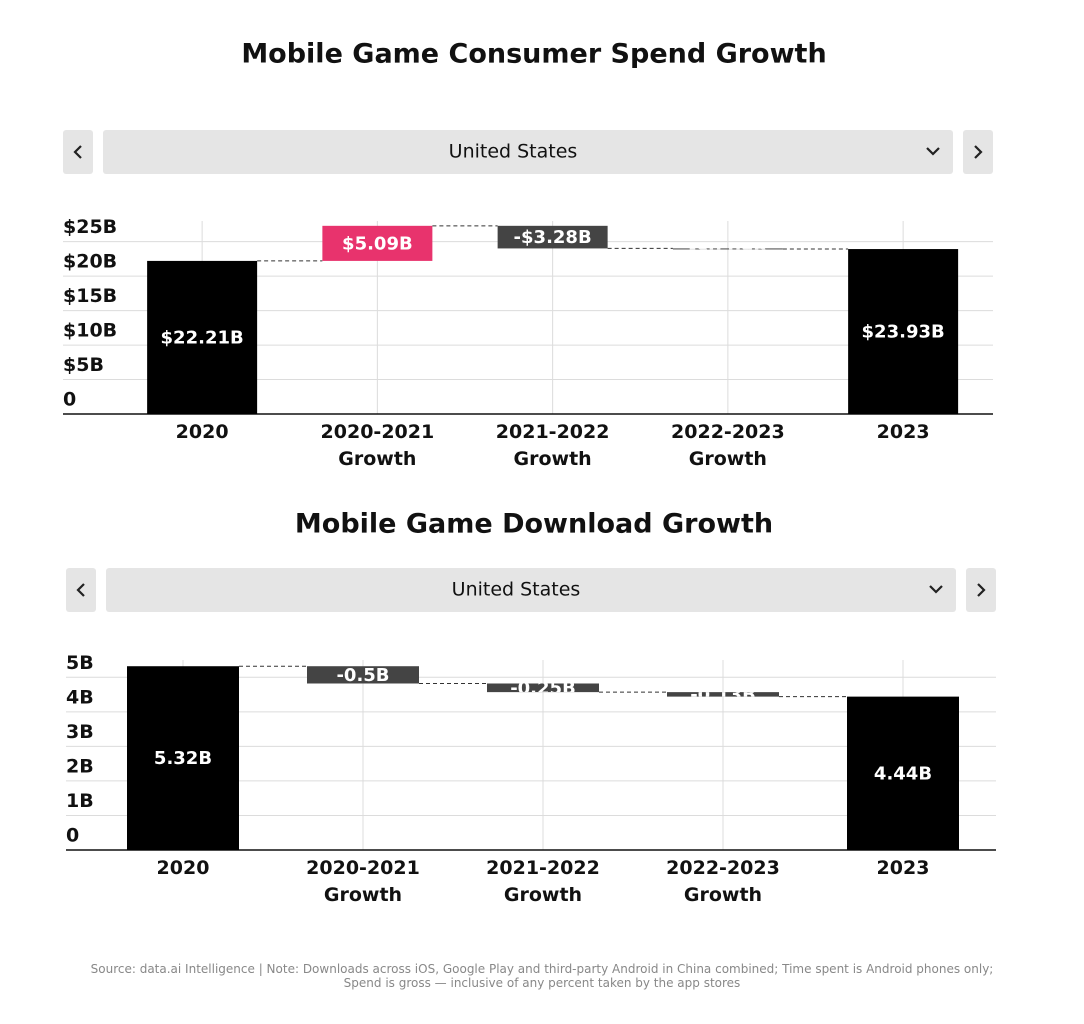 This screenshot has width=1084, height=1024. I want to click on value-label: -$3.28B, so click(553, 237).